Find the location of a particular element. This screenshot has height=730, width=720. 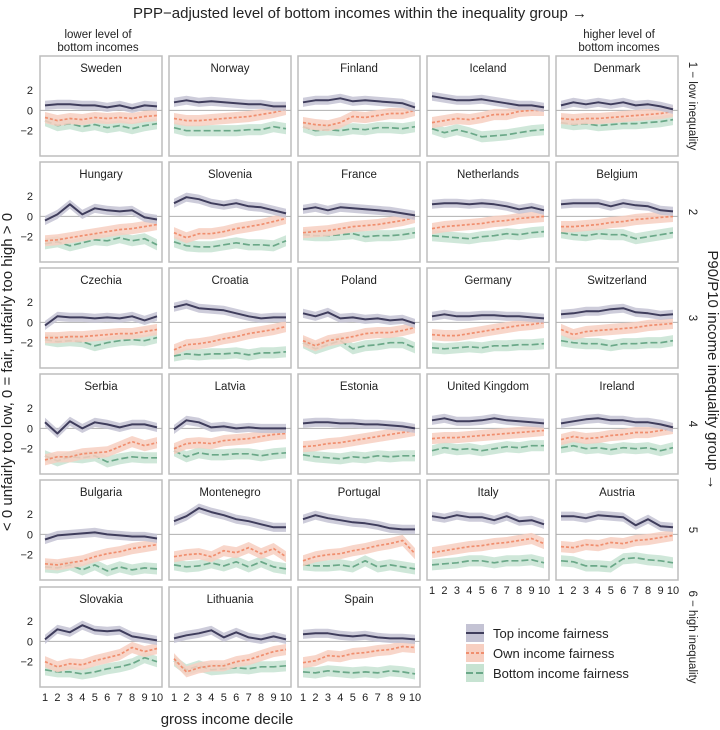

y-axes: 2 0 −2 2 0 −2 2 0 −2 2 0 −2 2 0 −2 2 0 −2 is located at coordinates (26, 377).